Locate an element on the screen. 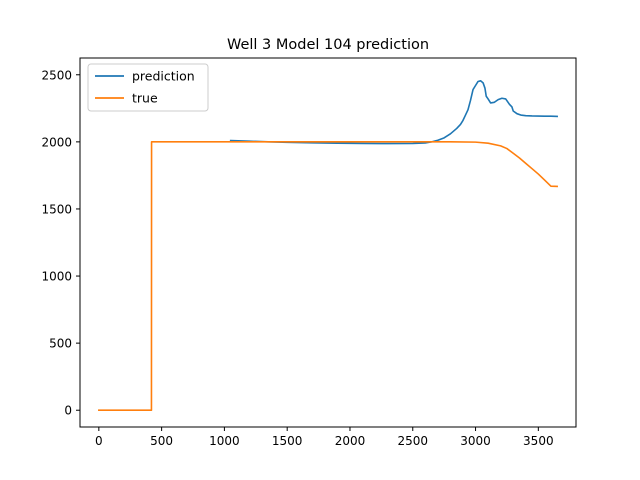 This screenshot has width=640, height=480. series-line-prediction is located at coordinates (393, 112).